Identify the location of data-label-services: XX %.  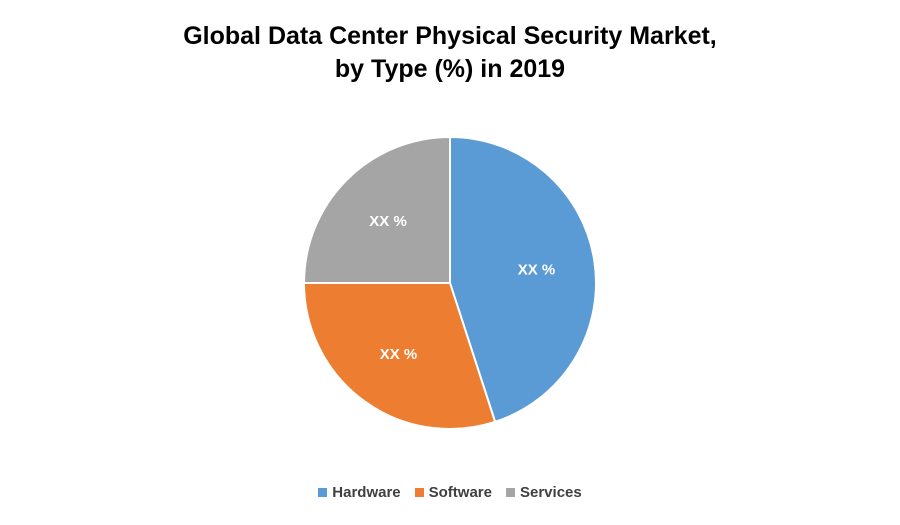
(388, 221).